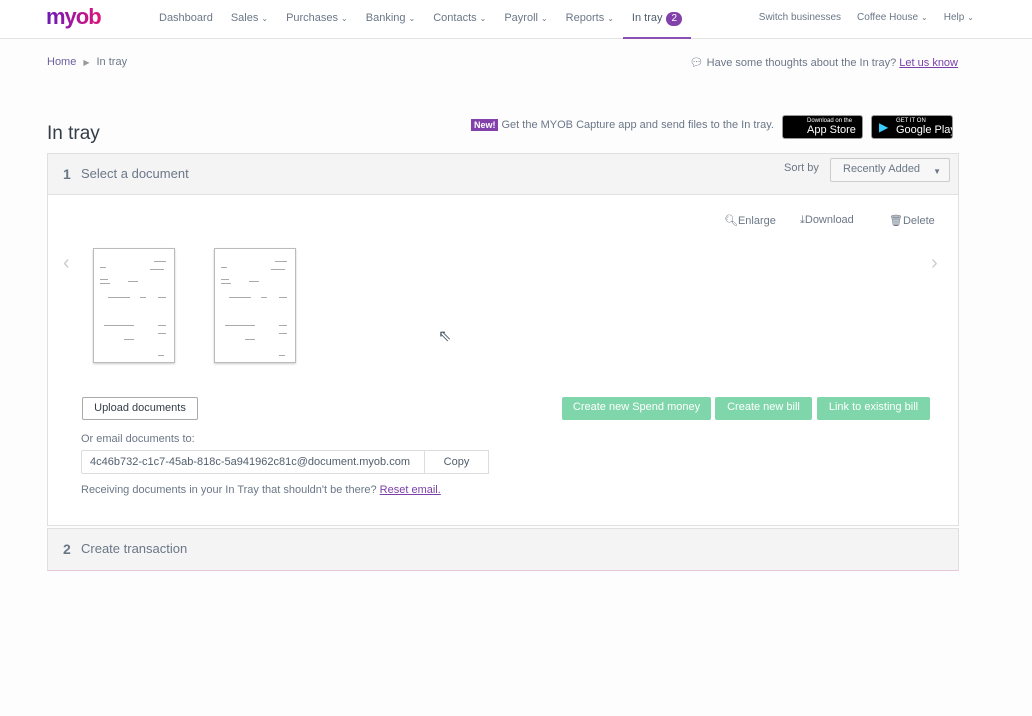  What do you see at coordinates (112, 62) in the screenshot?
I see `breadcrumb-current: In tray` at bounding box center [112, 62].